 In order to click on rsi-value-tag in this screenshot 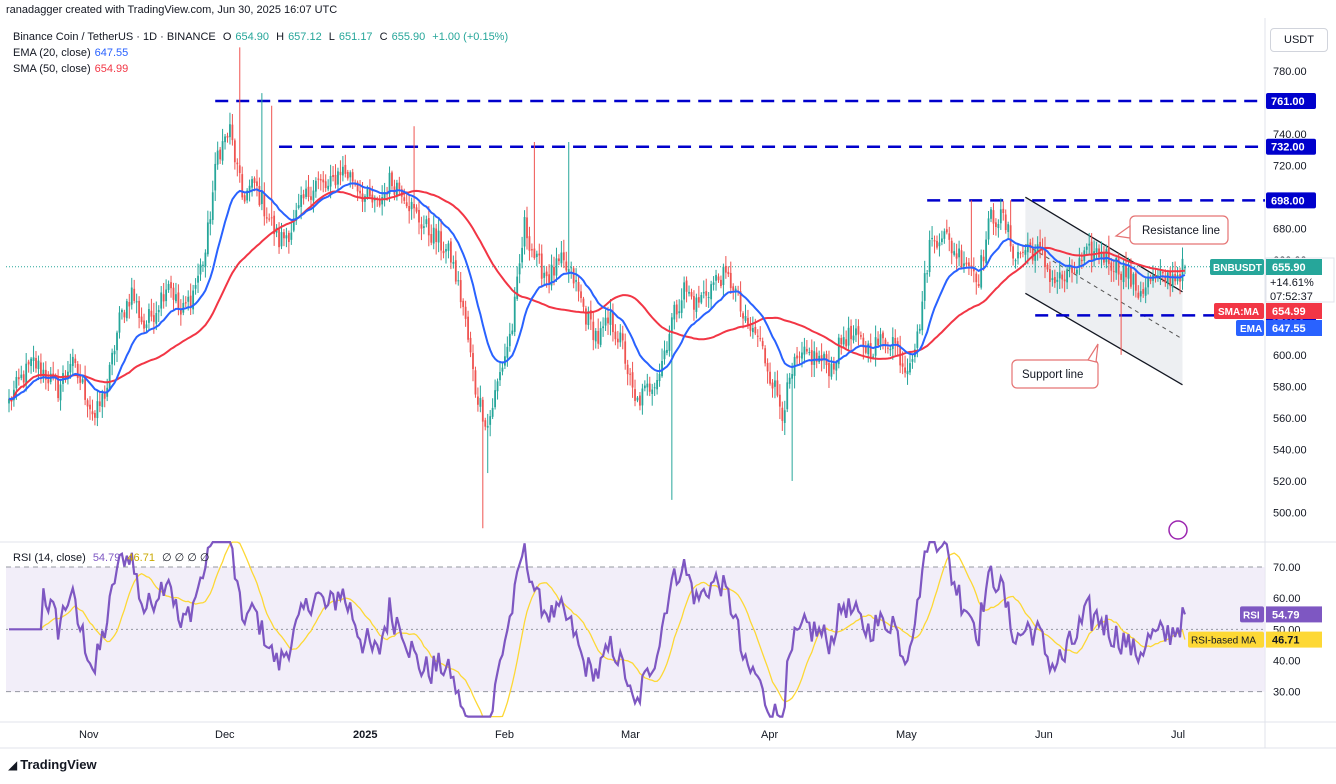, I will do `click(1294, 614)`.